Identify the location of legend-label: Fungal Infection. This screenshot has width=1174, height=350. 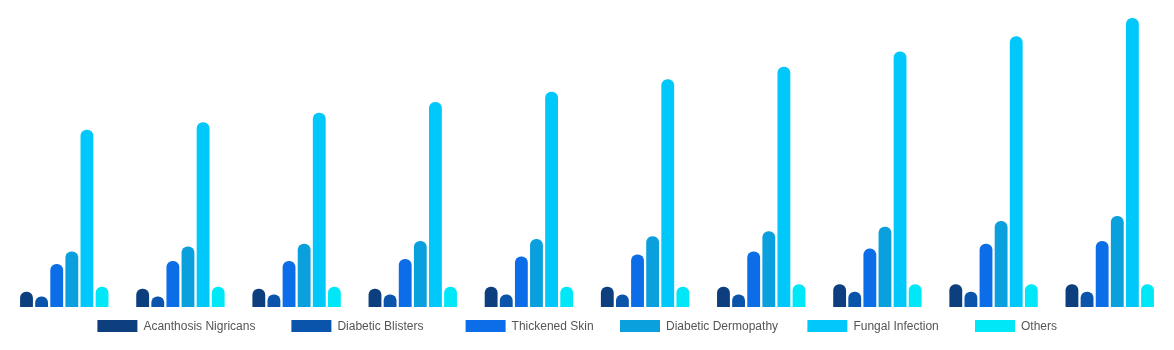
(896, 326).